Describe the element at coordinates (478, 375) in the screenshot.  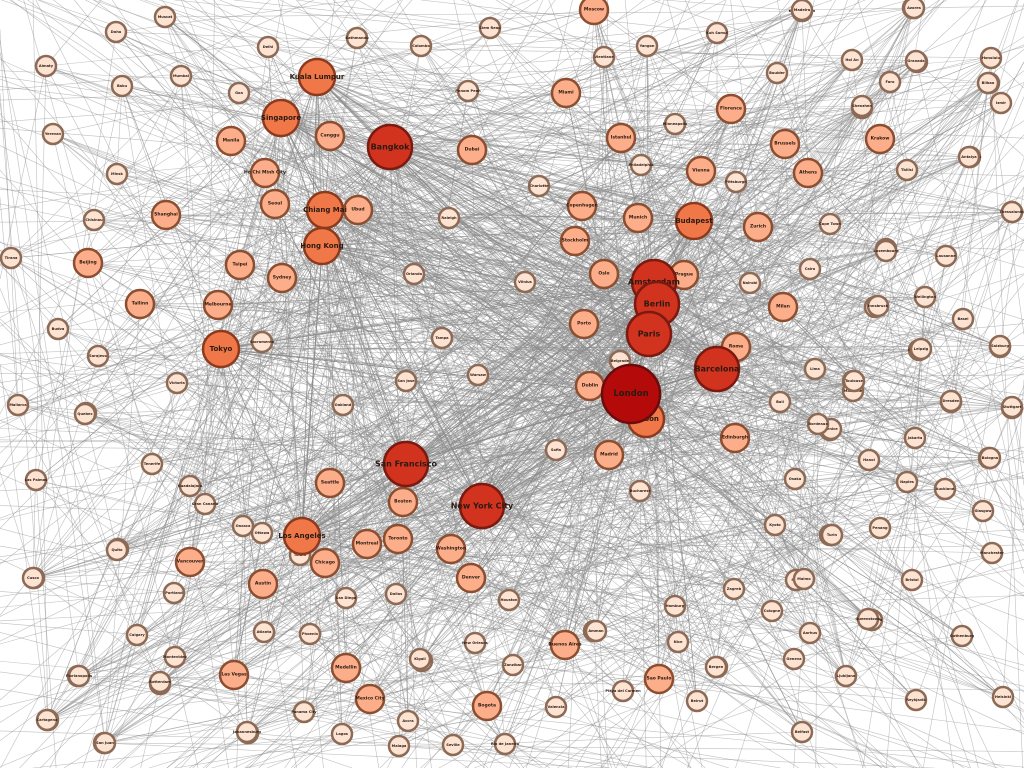
I see `city-node-warsaw: Warsaw` at that location.